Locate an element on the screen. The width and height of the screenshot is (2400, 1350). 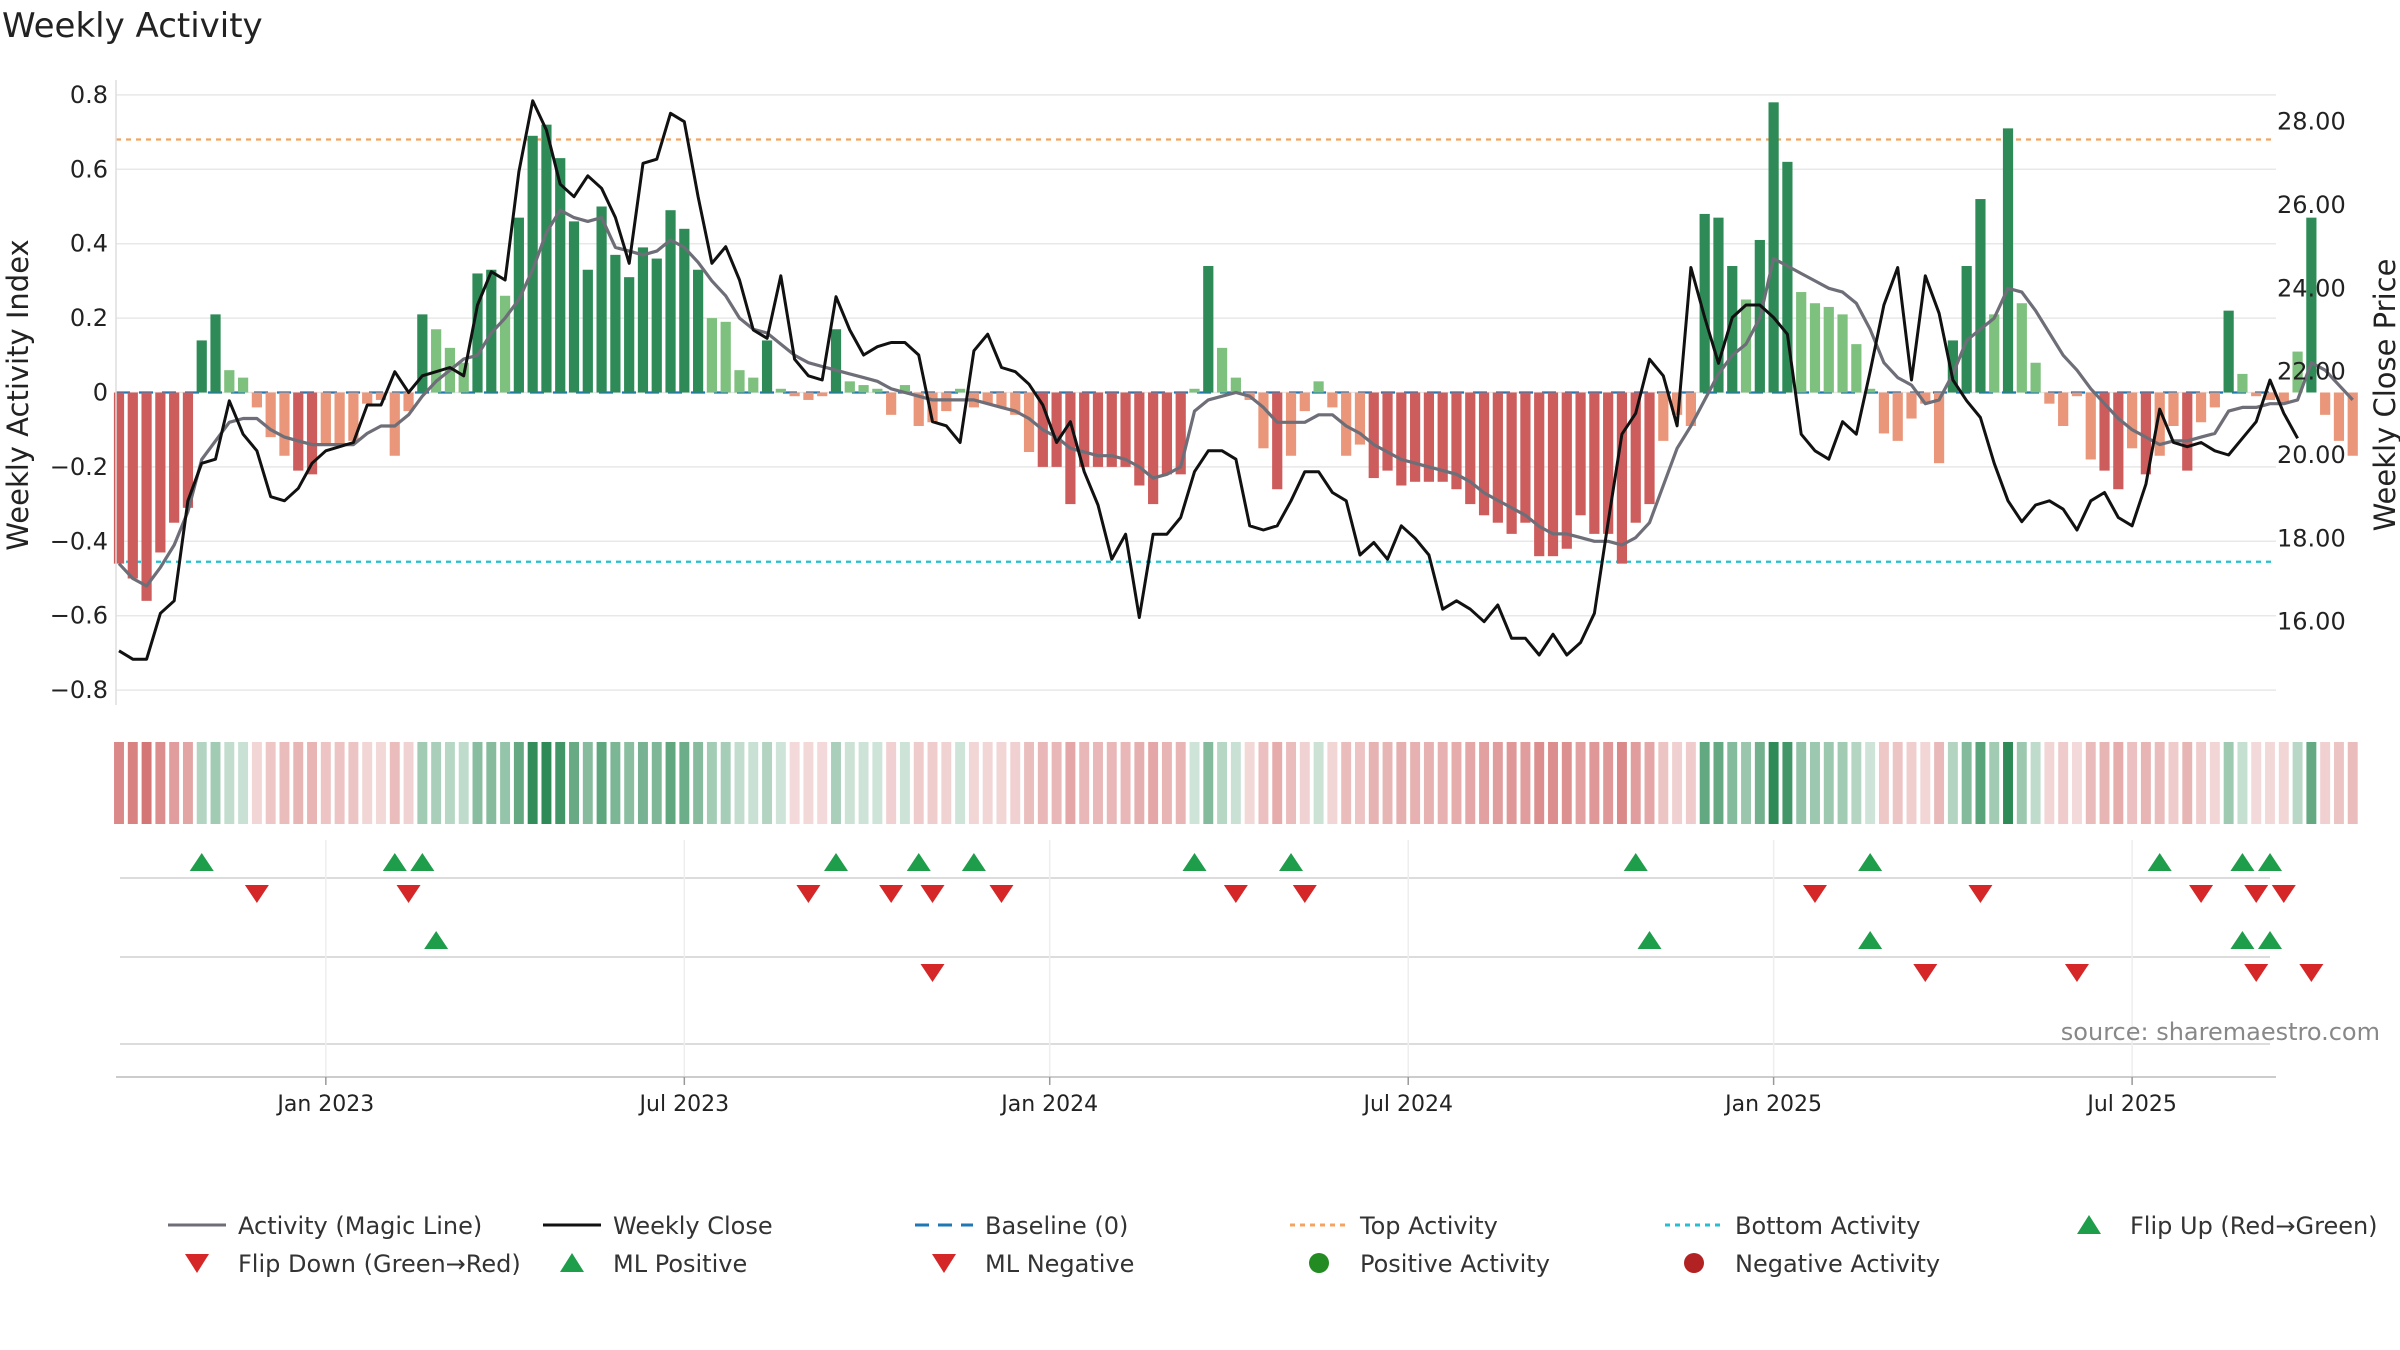
y-tick-label-left: 0.8 is located at coordinates (89, 95).